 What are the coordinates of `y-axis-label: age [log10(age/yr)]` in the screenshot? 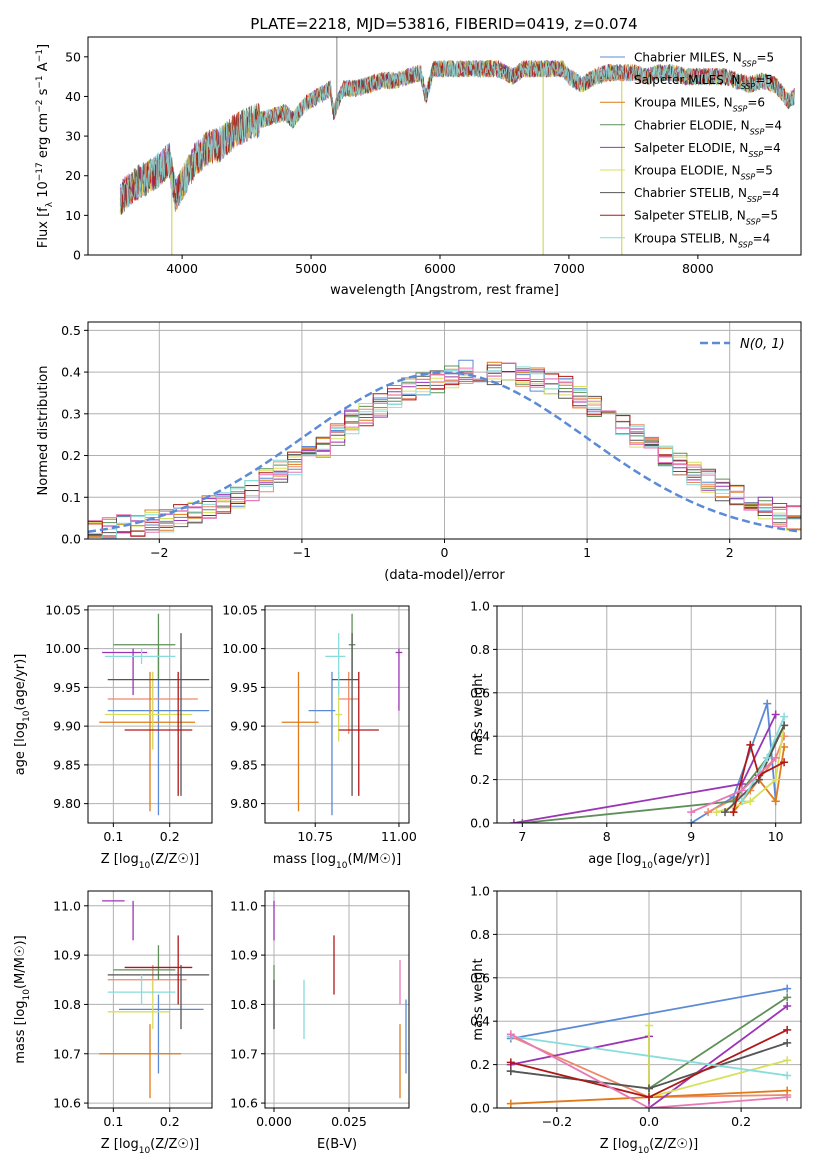 It's located at (22, 715).